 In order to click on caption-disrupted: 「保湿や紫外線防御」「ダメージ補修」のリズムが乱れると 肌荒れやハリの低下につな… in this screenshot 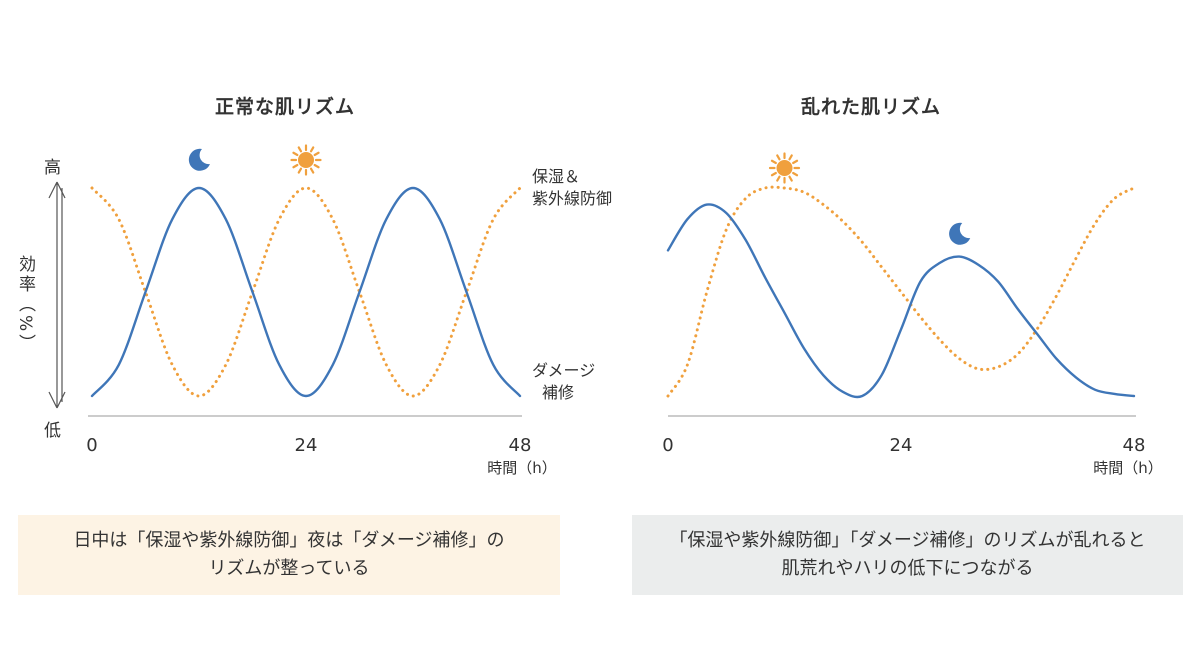, I will do `click(907, 555)`.